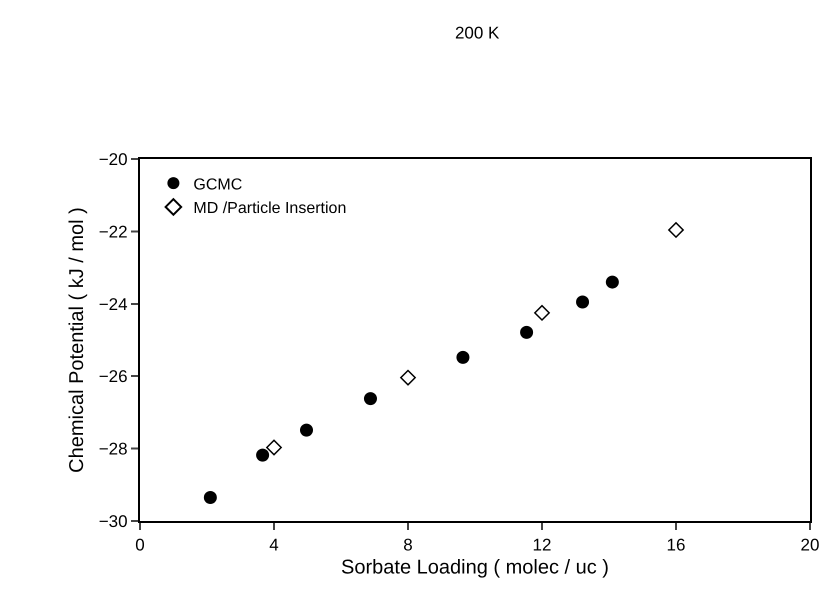 The width and height of the screenshot is (827, 595). I want to click on legend-label: MD /Particle Insertion, so click(269, 209).